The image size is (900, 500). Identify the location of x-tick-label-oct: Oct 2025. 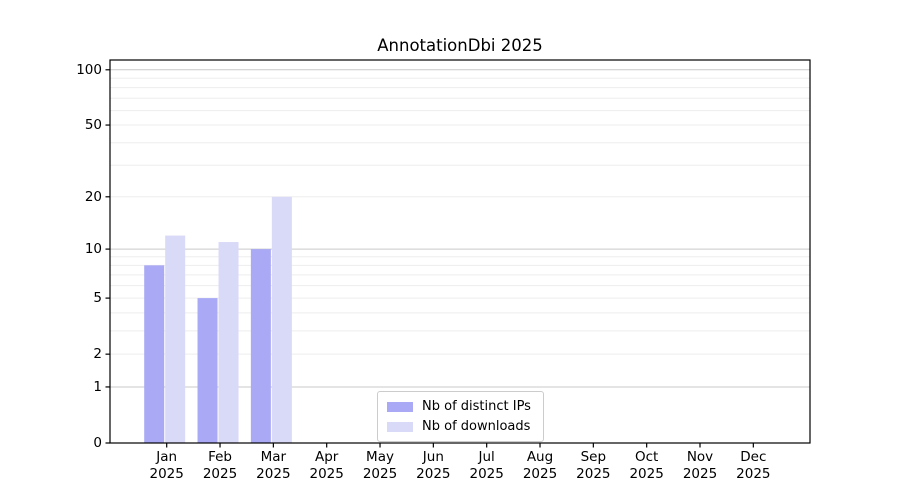
(646, 465).